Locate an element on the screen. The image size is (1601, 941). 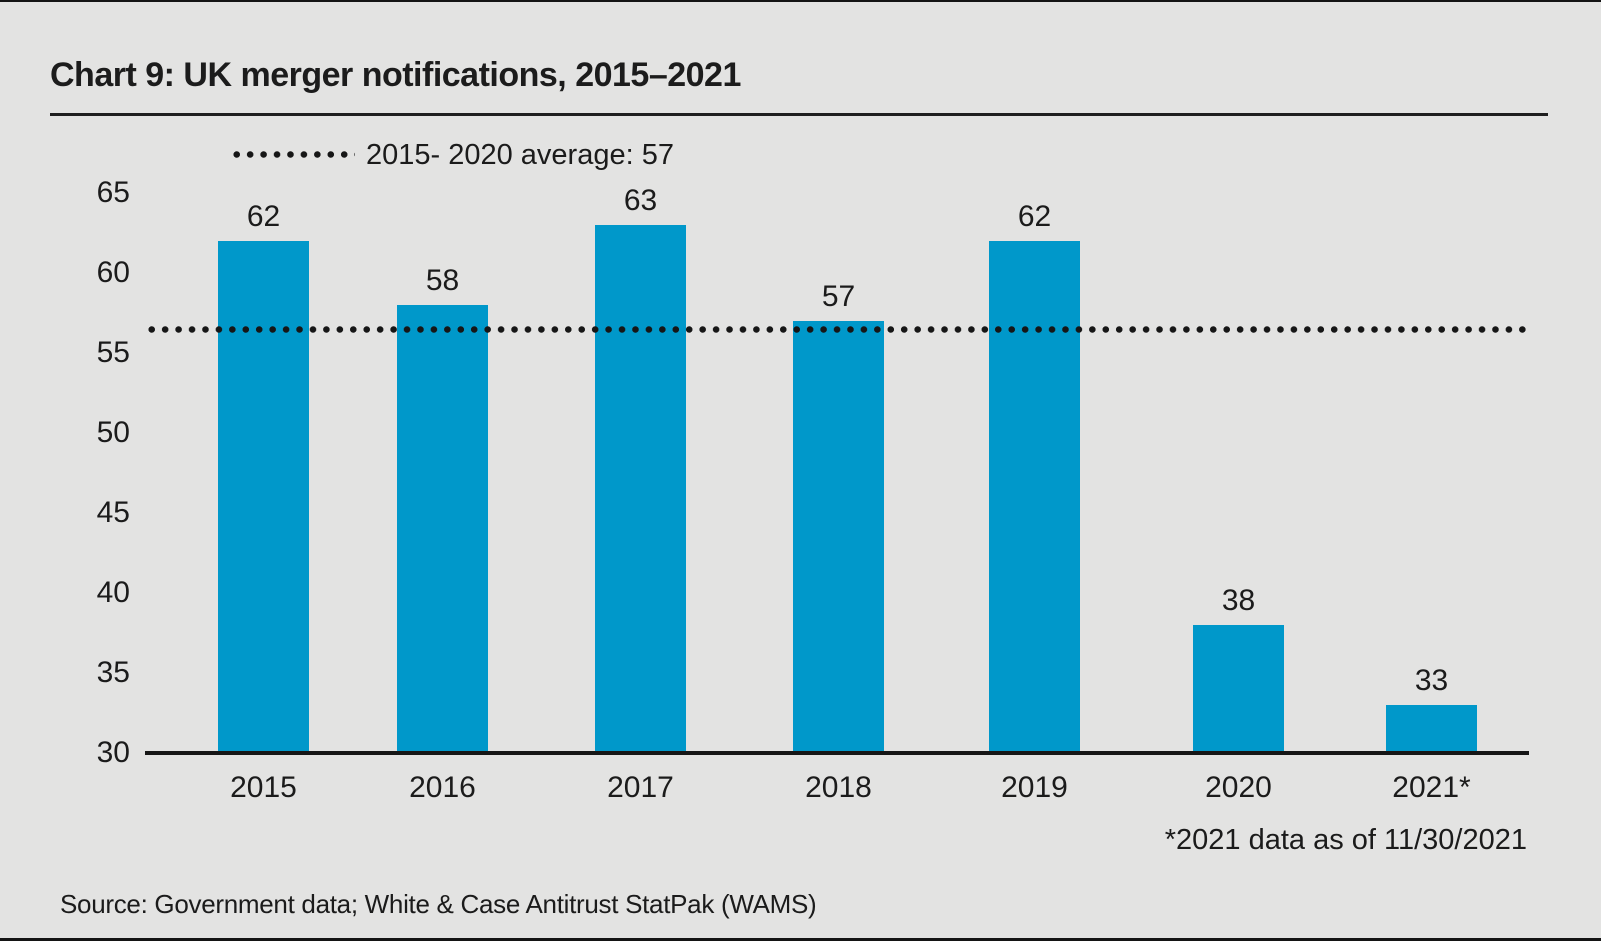
y-axis-label: 40 is located at coordinates (113, 592).